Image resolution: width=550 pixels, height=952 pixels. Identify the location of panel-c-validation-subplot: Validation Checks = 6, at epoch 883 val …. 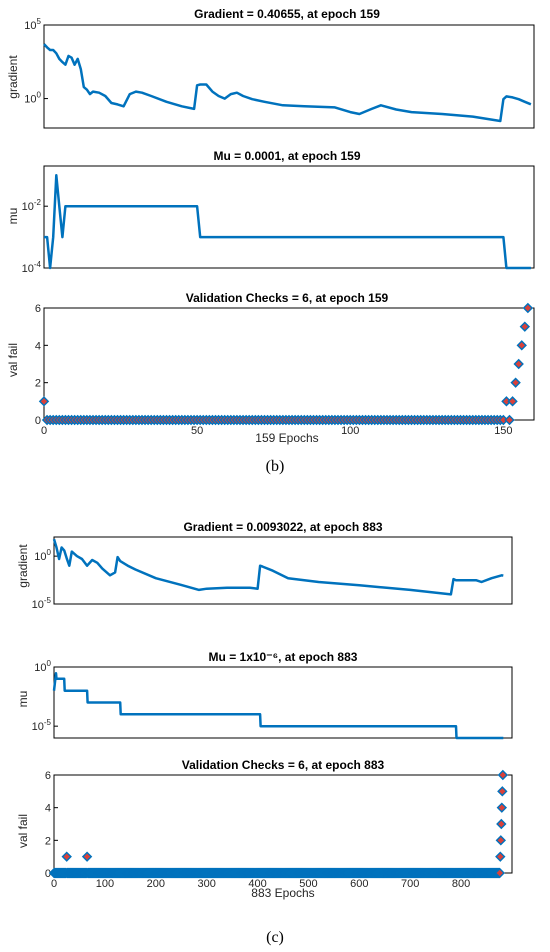
(264, 829).